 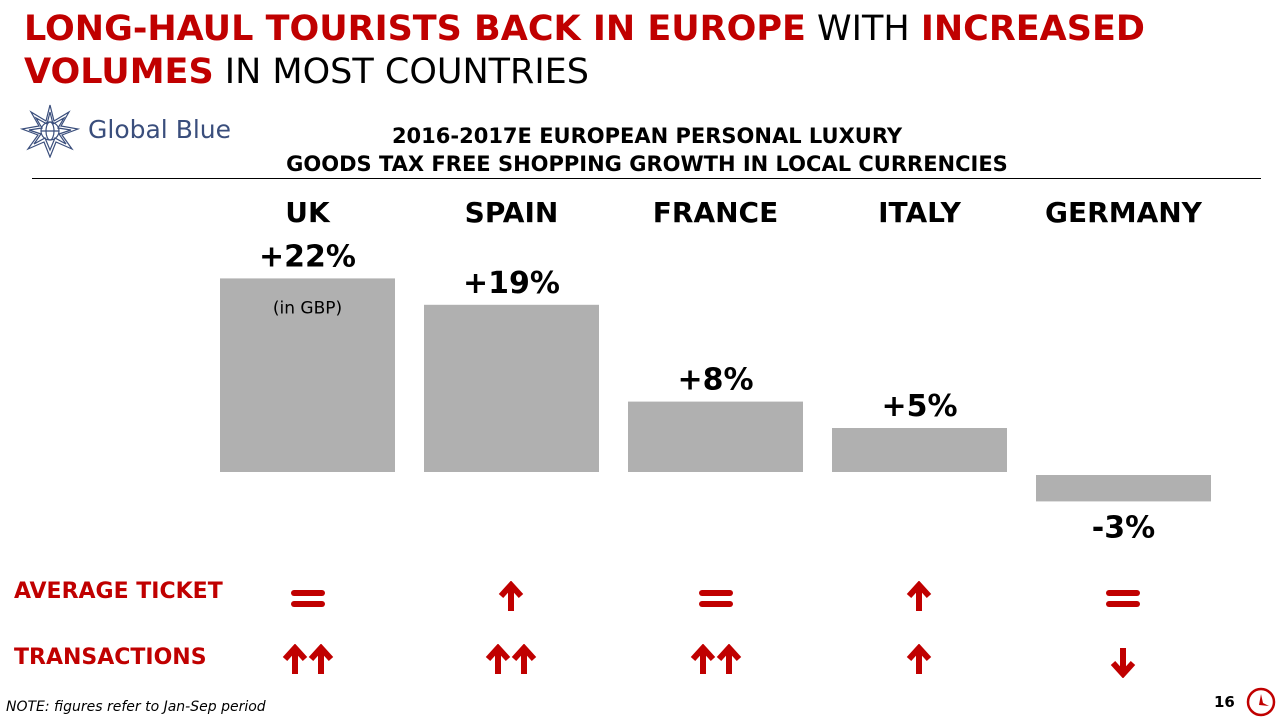 What do you see at coordinates (160, 129) in the screenshot?
I see `logo-wordmark: Global Blue` at bounding box center [160, 129].